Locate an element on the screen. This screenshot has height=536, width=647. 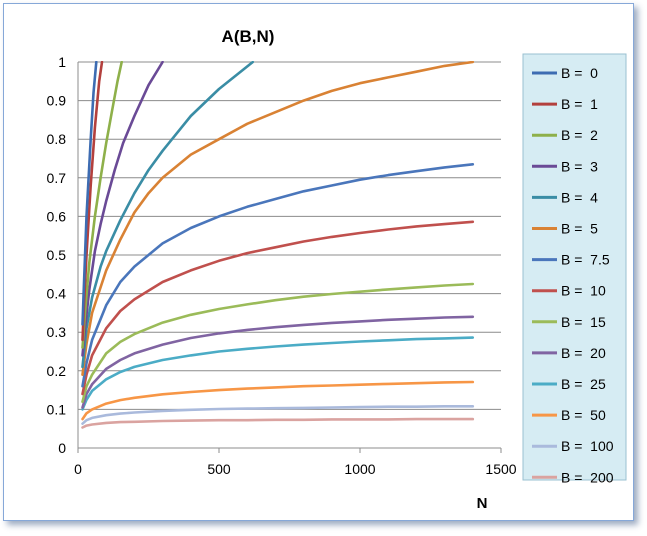
chart-title: A(B,N) is located at coordinates (248, 36).